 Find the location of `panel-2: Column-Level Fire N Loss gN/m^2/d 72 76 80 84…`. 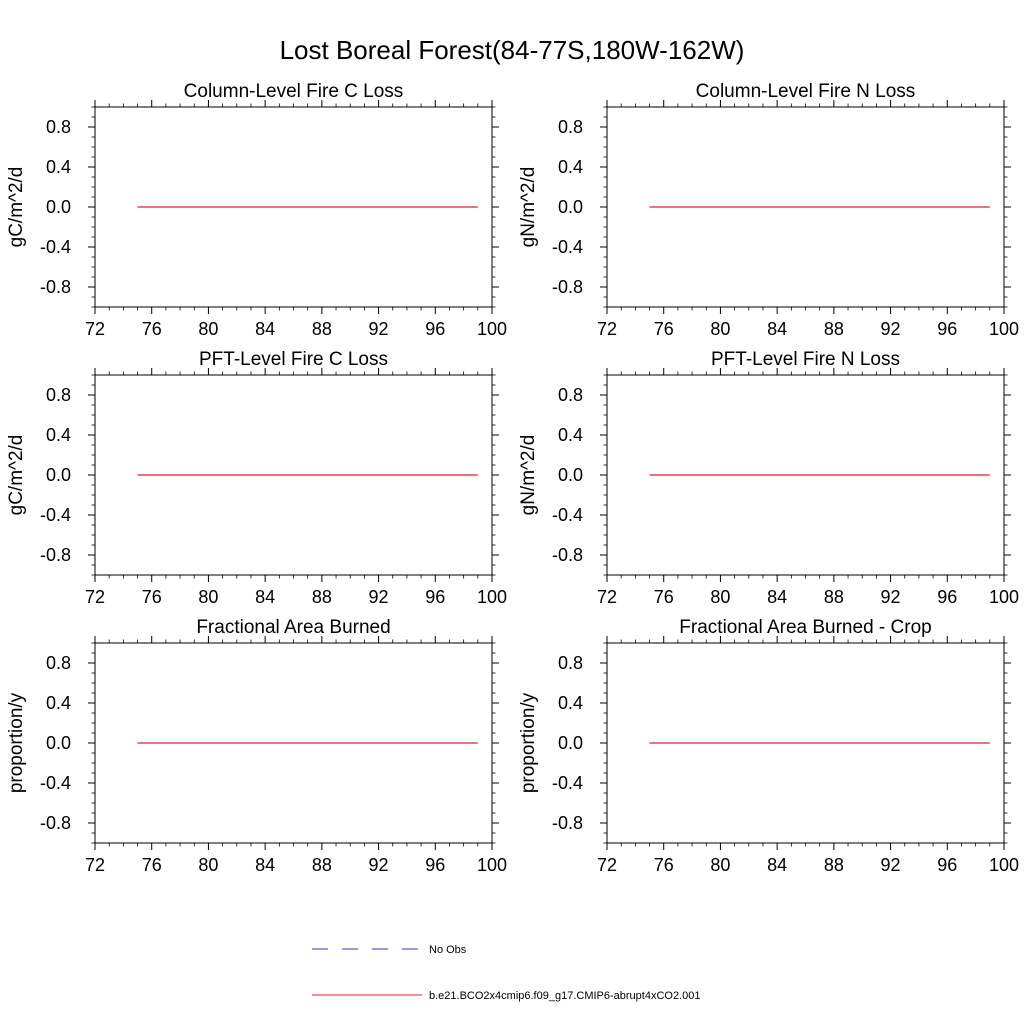

panel-2: Column-Level Fire N Loss gN/m^2/d 72 76 80 84… is located at coordinates (768, 210).